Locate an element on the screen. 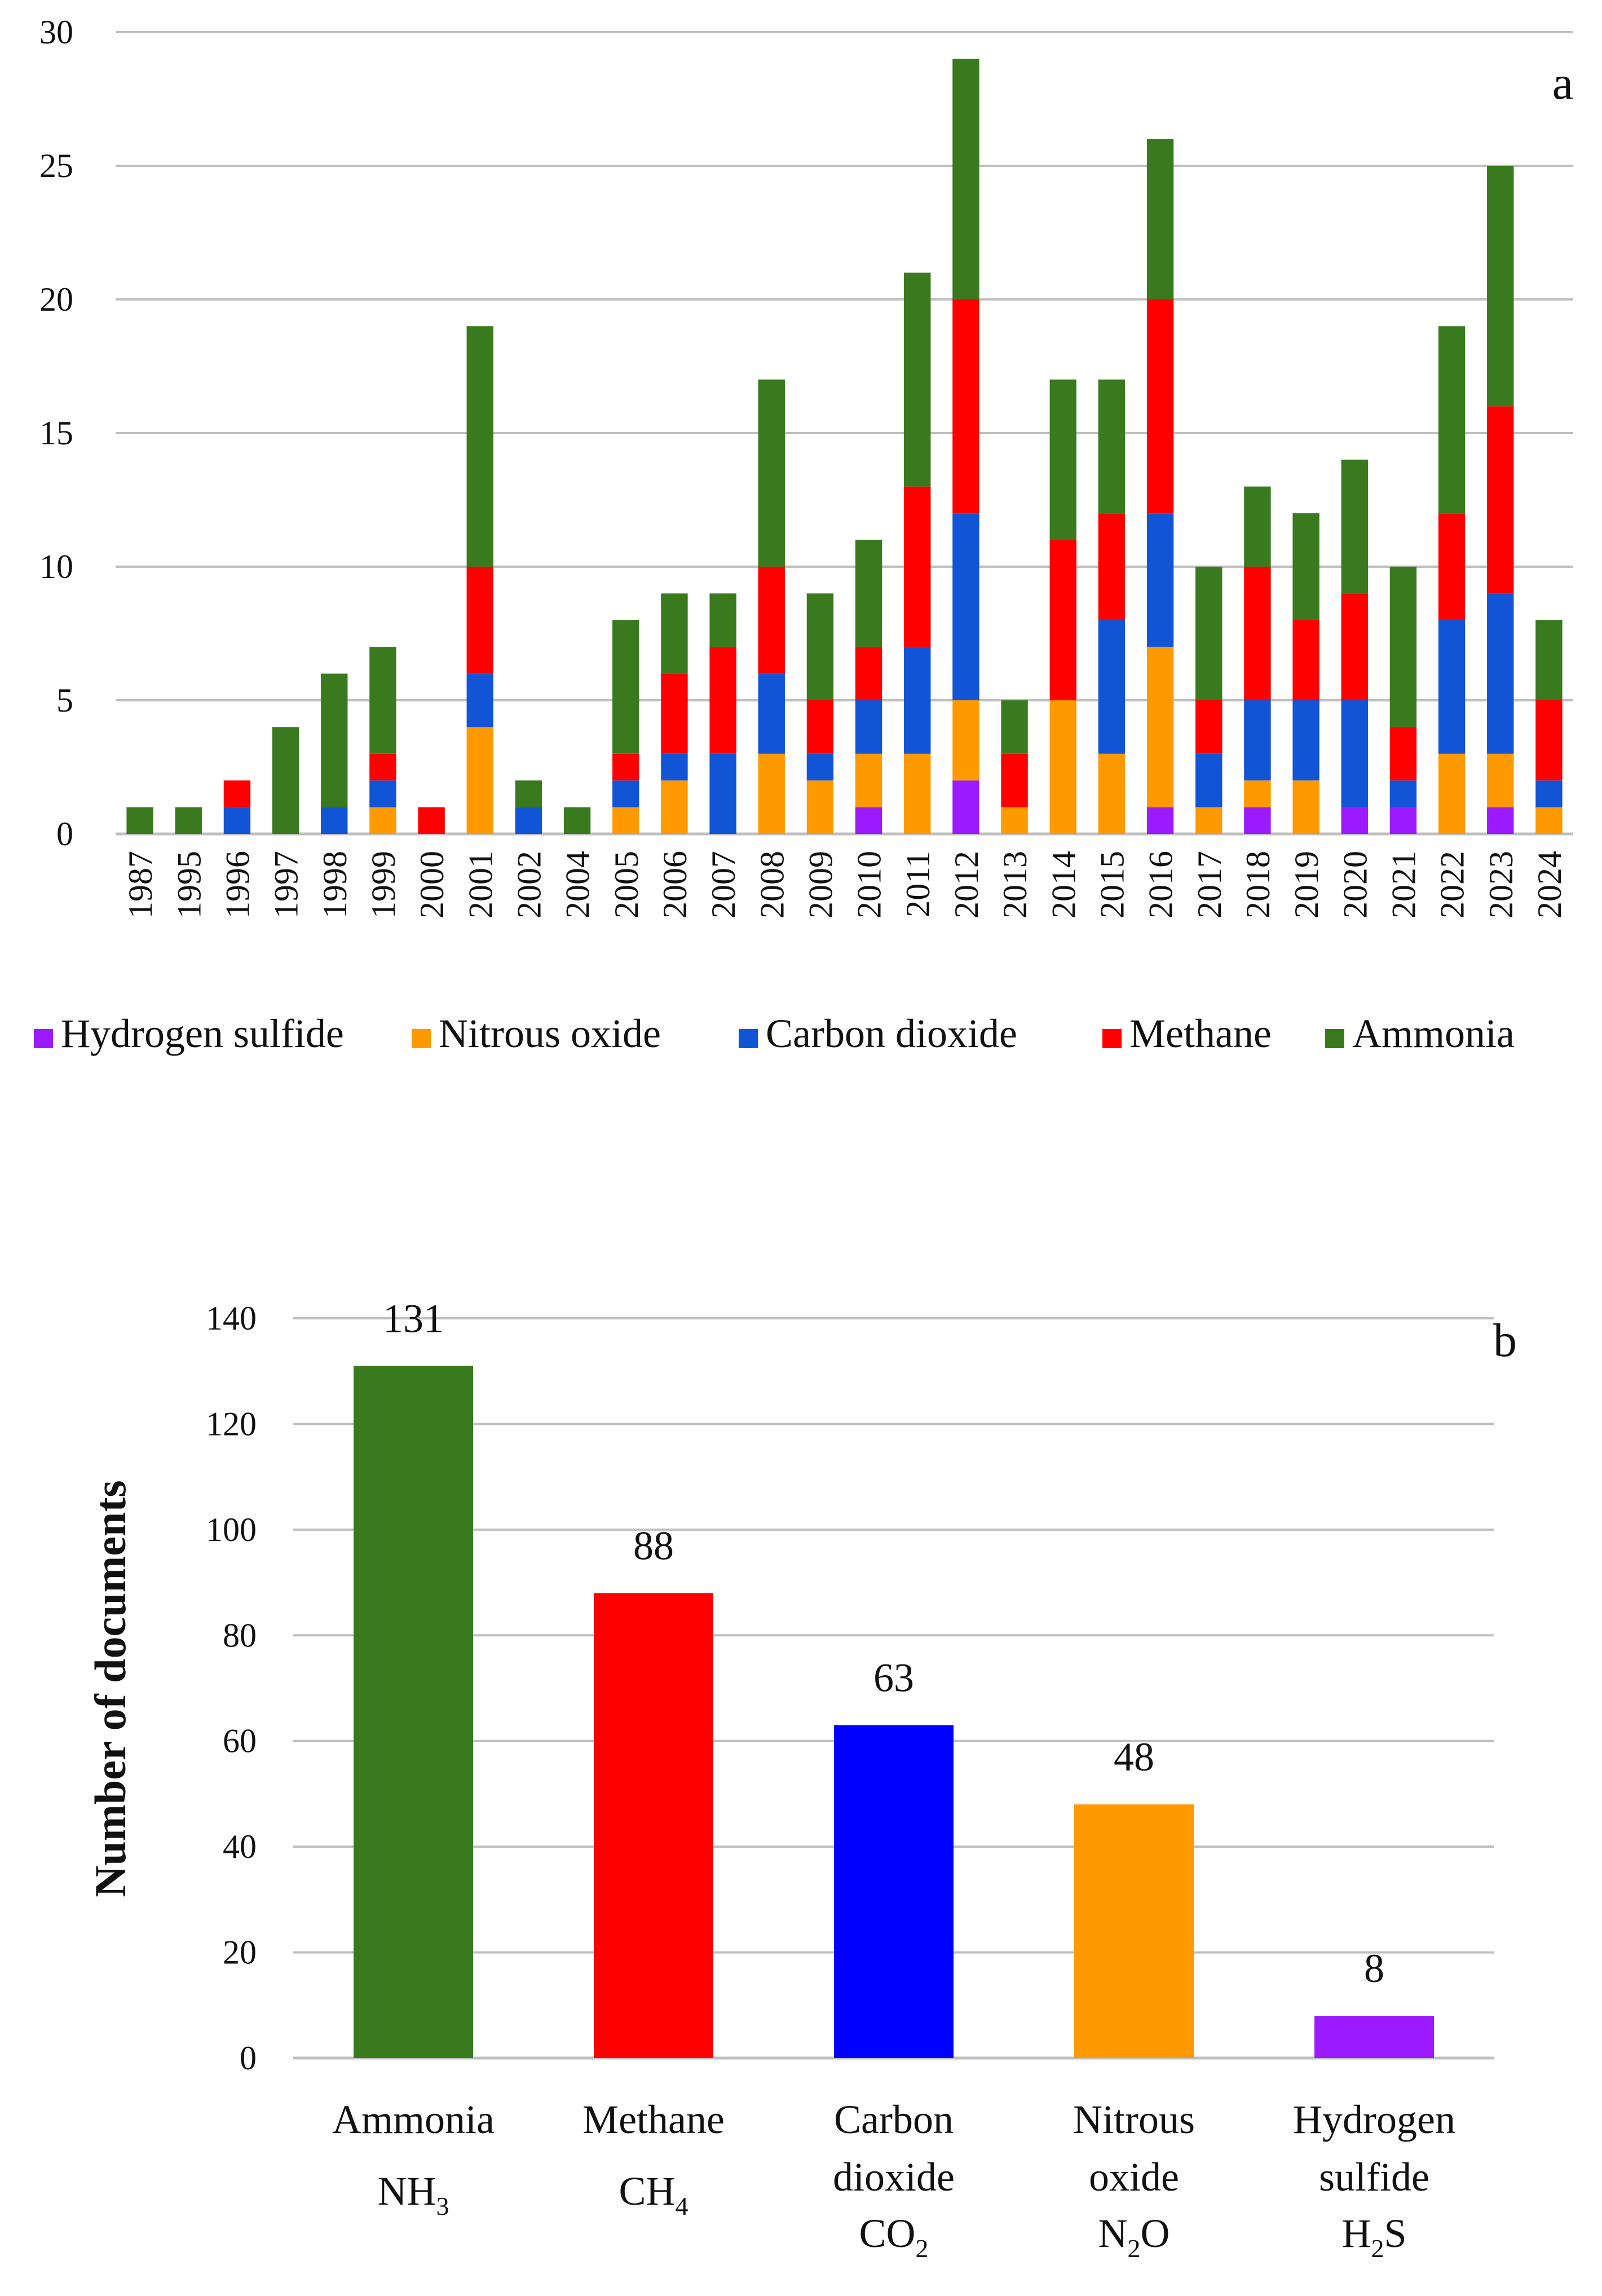 The width and height of the screenshot is (1602, 2296). category-label-b: Ammonia is located at coordinates (413, 2119).